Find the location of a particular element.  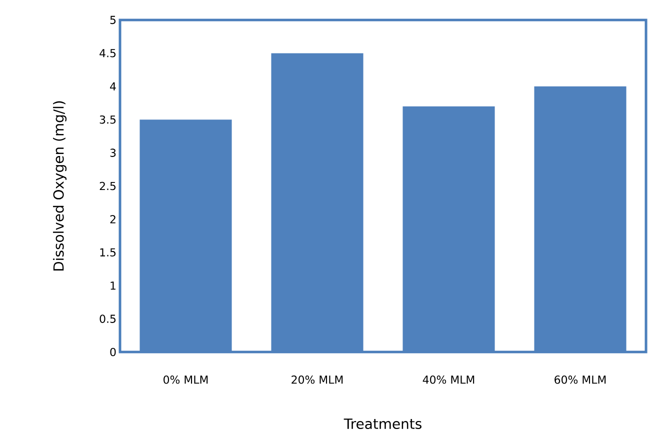

x-tick-label: 20% MLM is located at coordinates (317, 380).